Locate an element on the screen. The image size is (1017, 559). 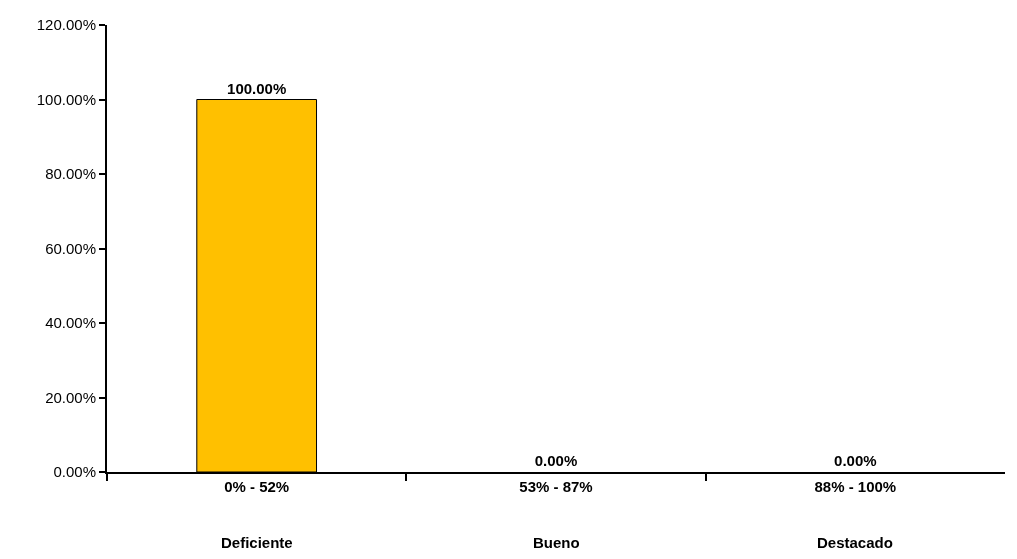
text: Destacado is located at coordinates (855, 542).